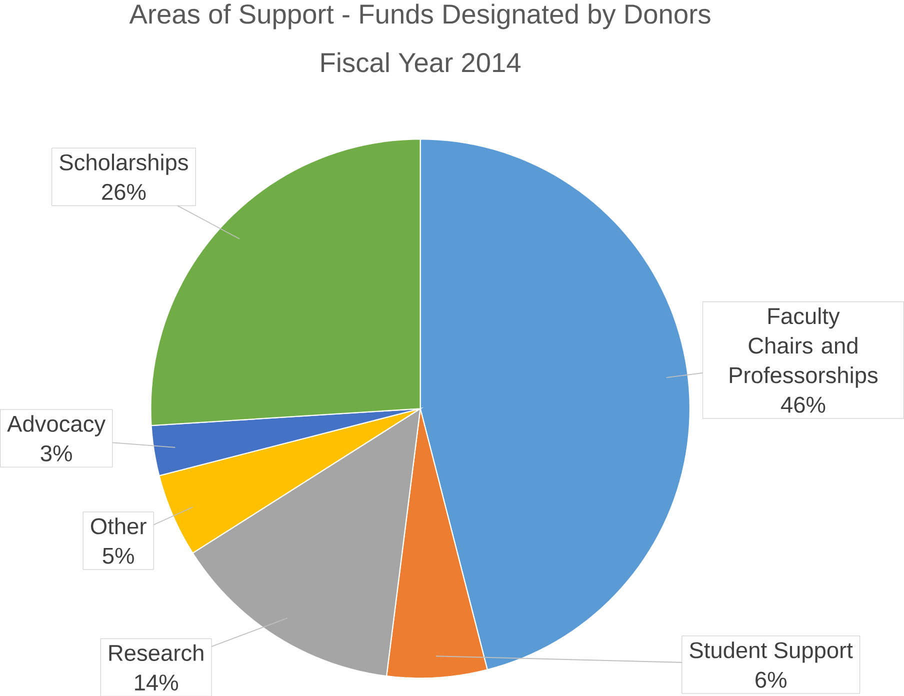  I want to click on slice-label: Research, so click(156, 652).